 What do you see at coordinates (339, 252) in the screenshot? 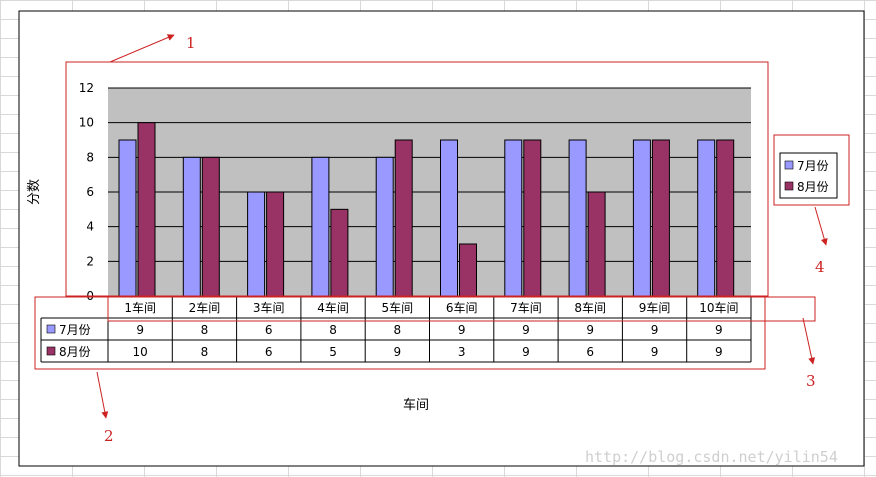
I see `bar-8月份-4车间` at bounding box center [339, 252].